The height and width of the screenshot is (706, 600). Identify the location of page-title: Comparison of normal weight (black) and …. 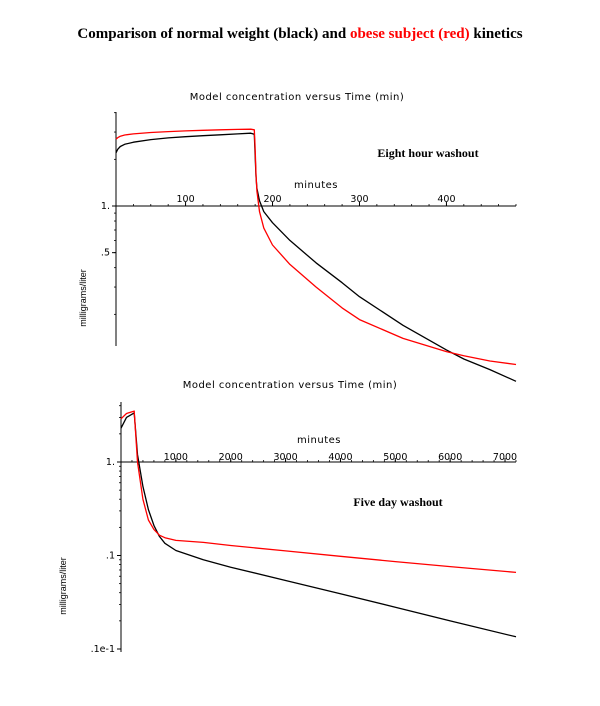
(300, 34).